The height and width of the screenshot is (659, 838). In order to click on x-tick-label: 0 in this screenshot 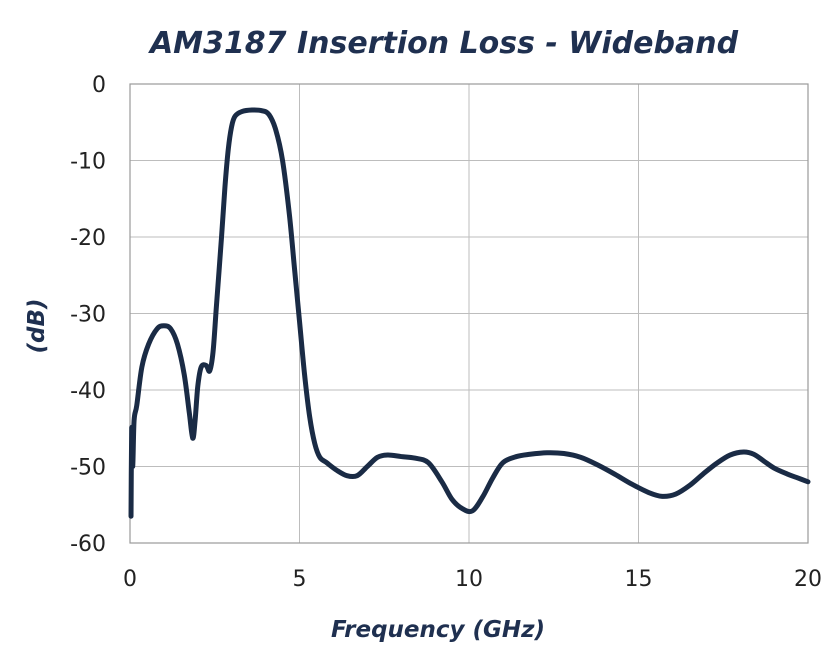, I will do `click(130, 579)`.